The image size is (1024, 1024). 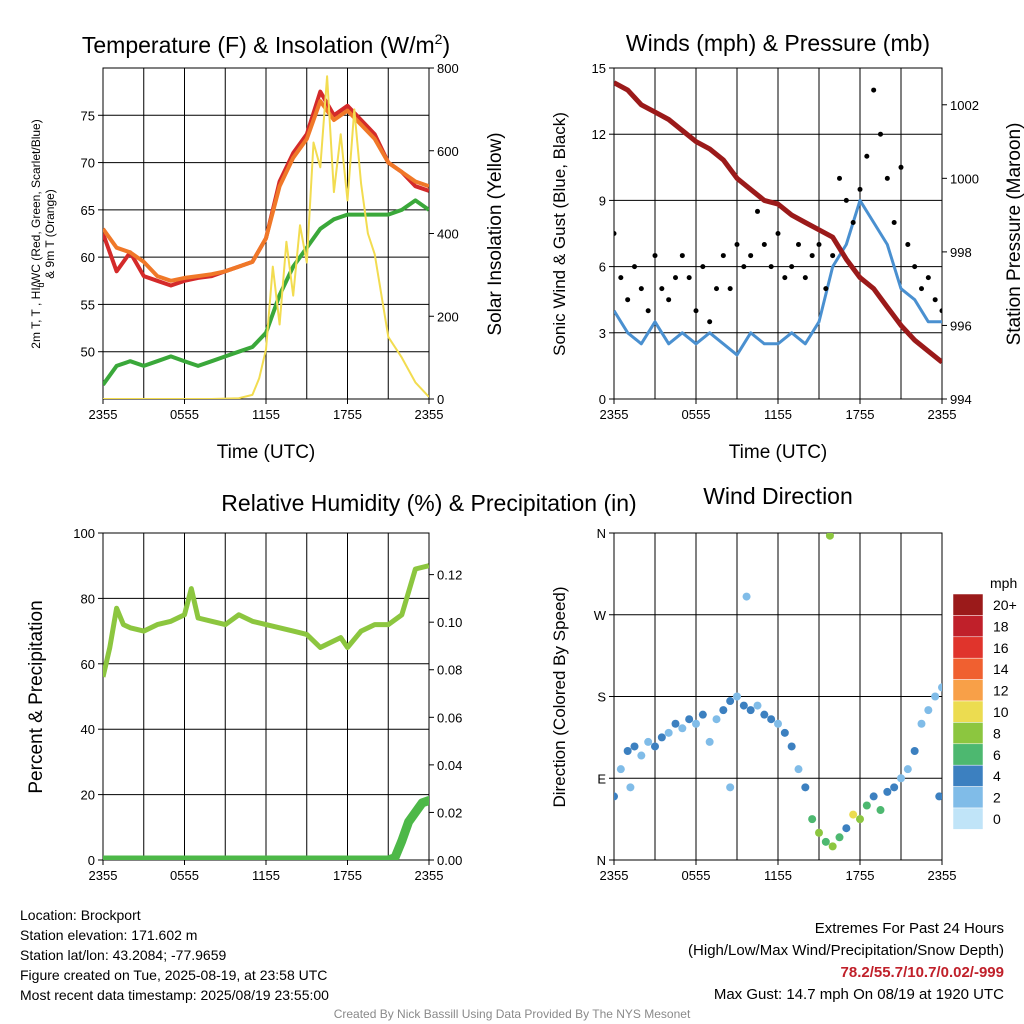 I want to click on y-tick-label: 70, so click(x=88, y=163).